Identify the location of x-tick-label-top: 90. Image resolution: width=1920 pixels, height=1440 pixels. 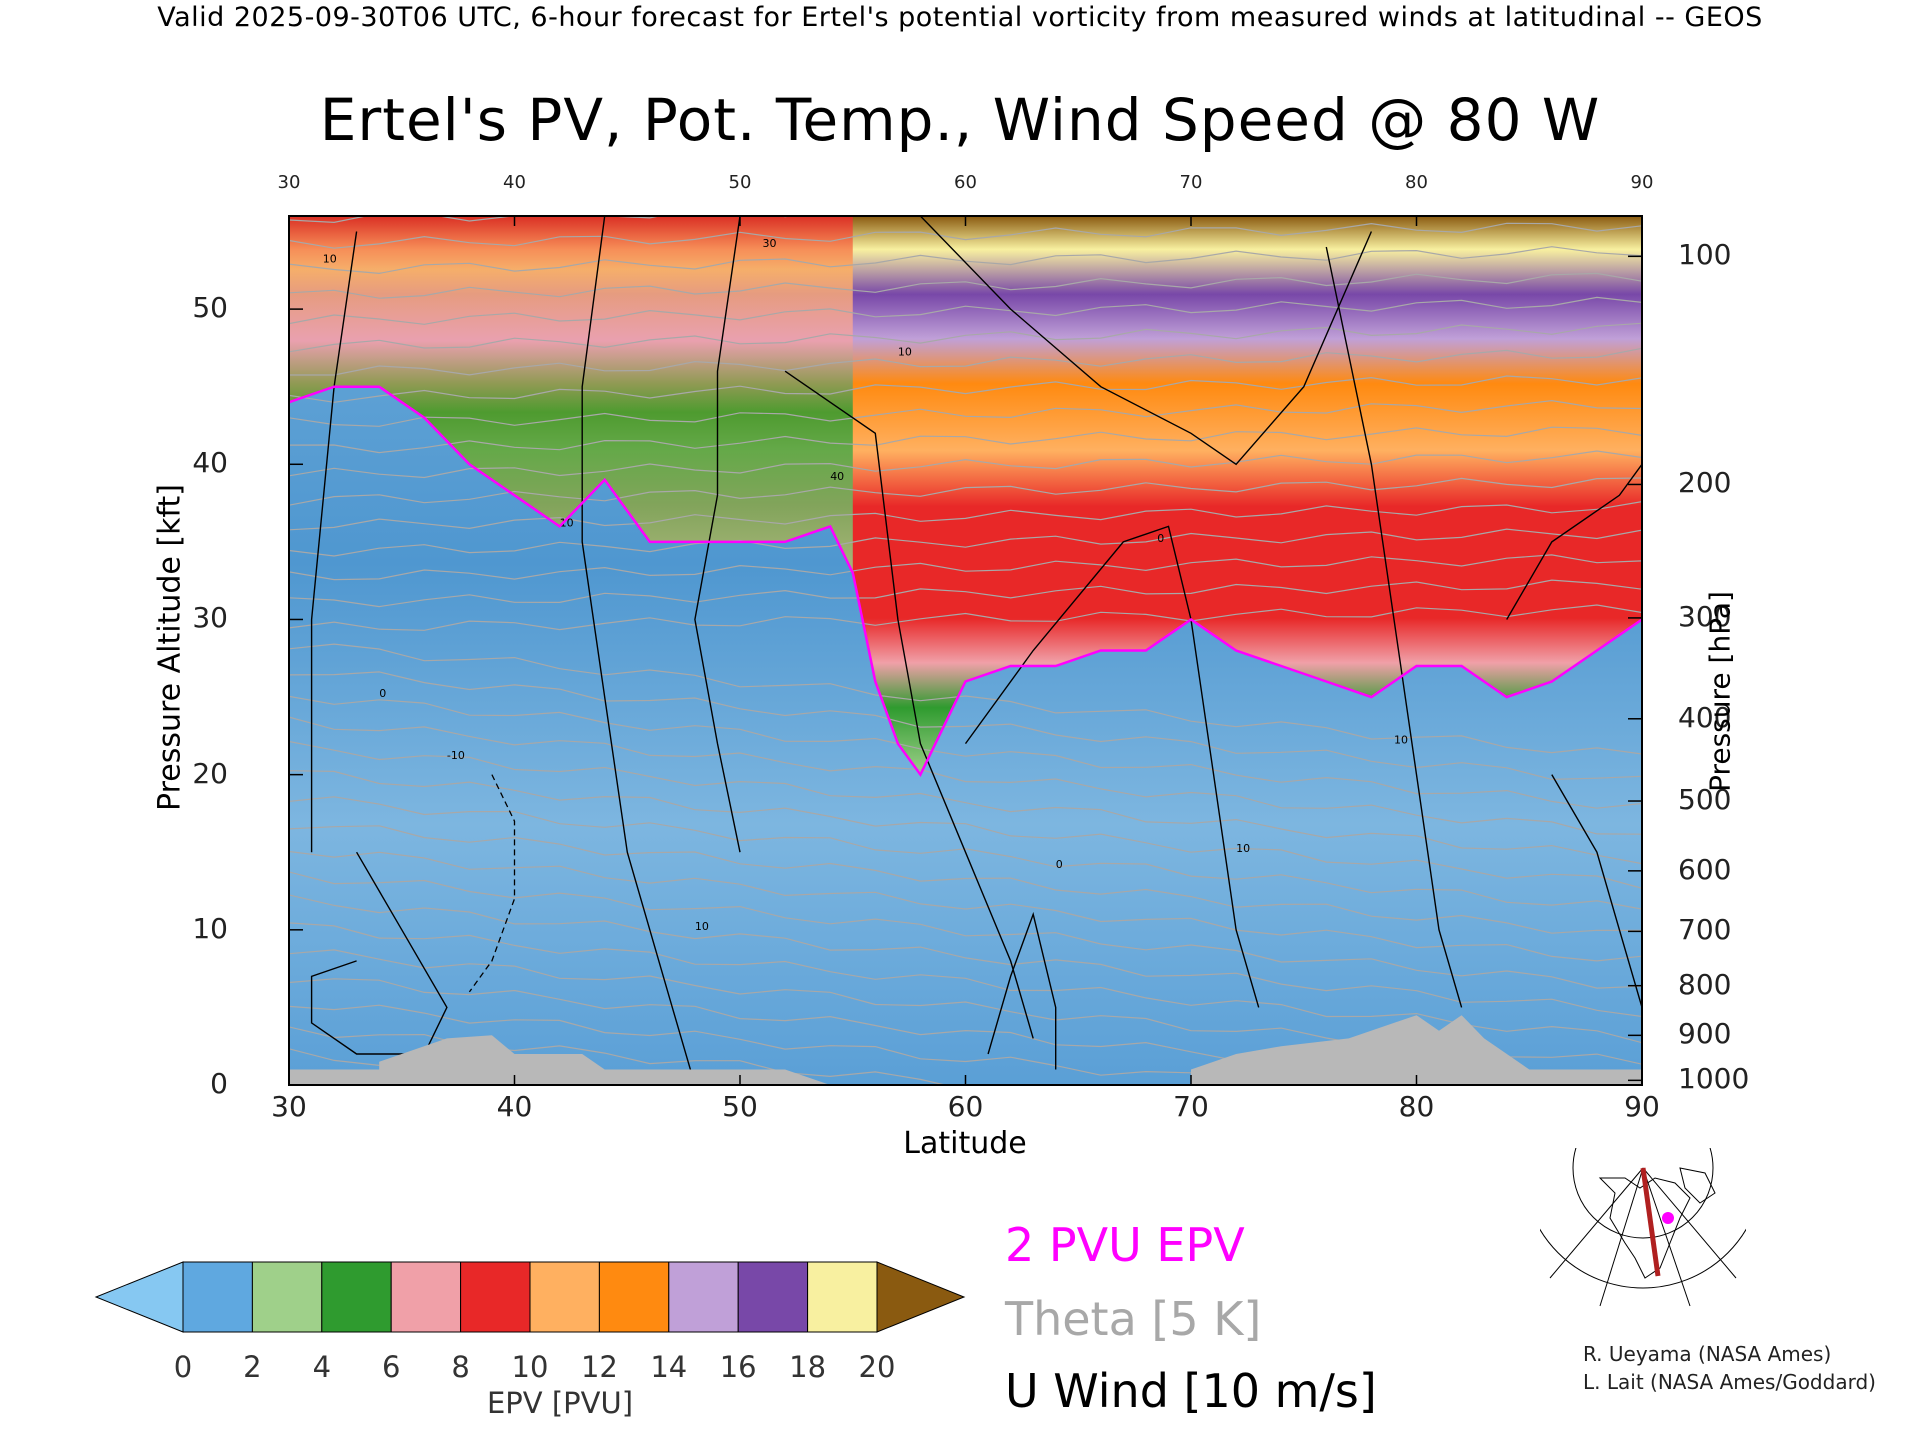
(1642, 182).